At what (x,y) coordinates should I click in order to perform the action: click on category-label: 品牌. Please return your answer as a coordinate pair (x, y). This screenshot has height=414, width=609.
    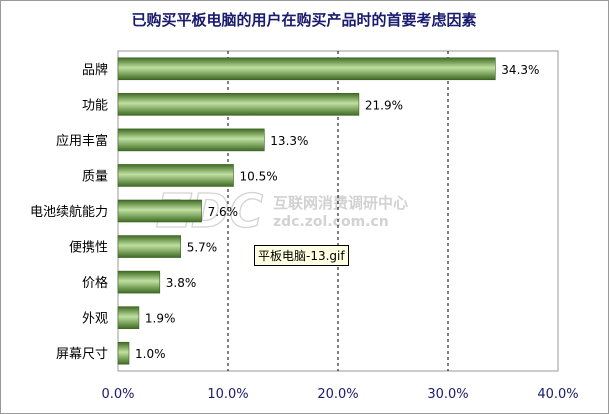
    Looking at the image, I should click on (95, 70).